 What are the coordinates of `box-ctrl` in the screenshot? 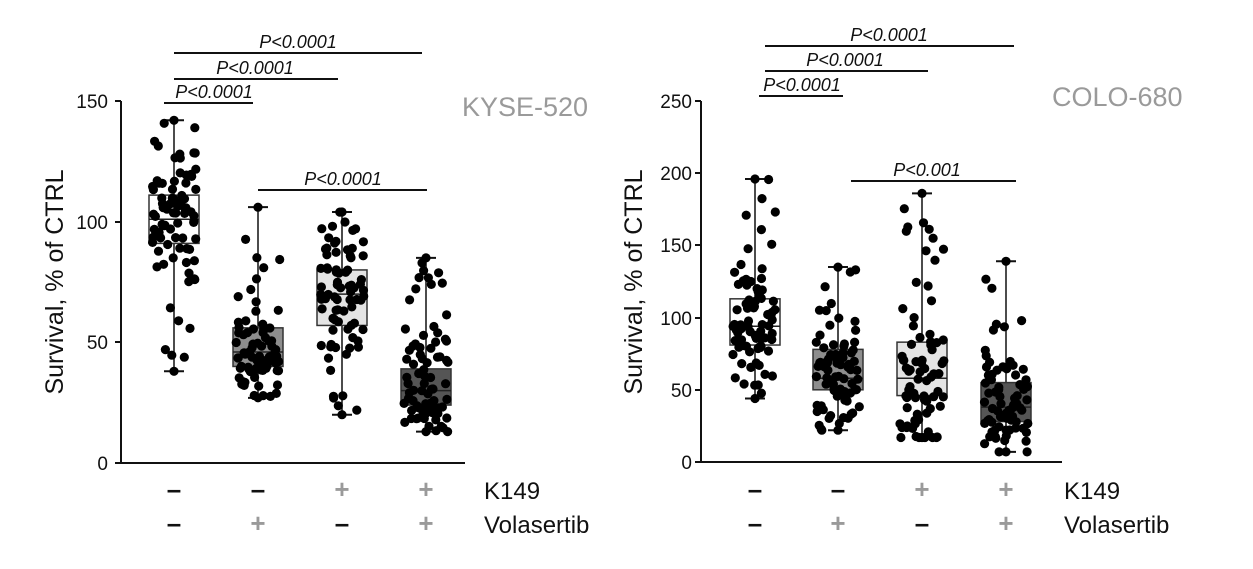 It's located at (174, 245).